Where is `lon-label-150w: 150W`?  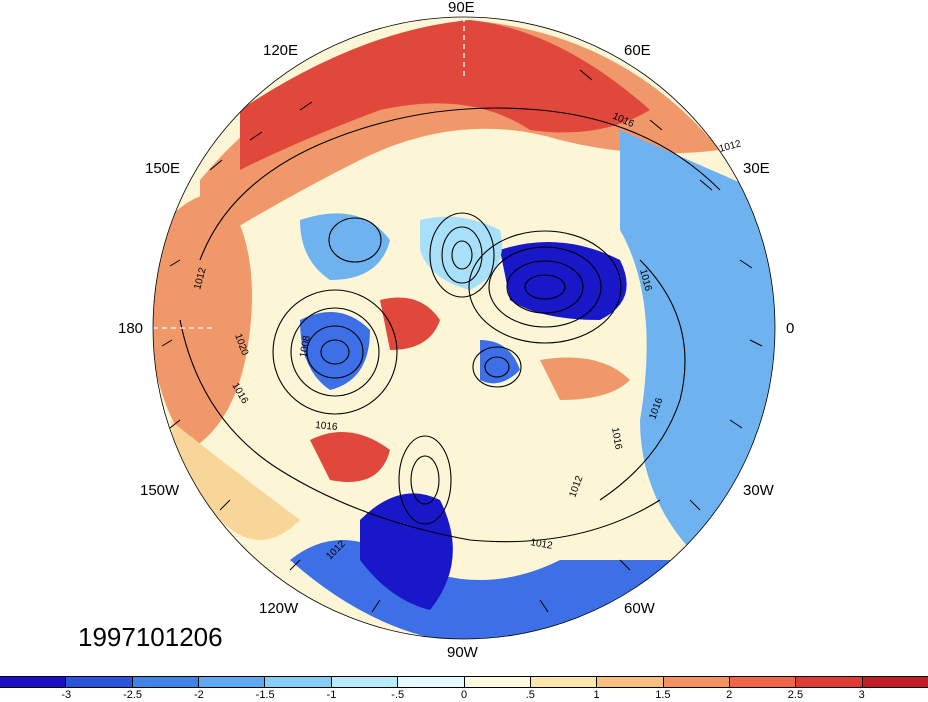 lon-label-150w: 150W is located at coordinates (160, 490).